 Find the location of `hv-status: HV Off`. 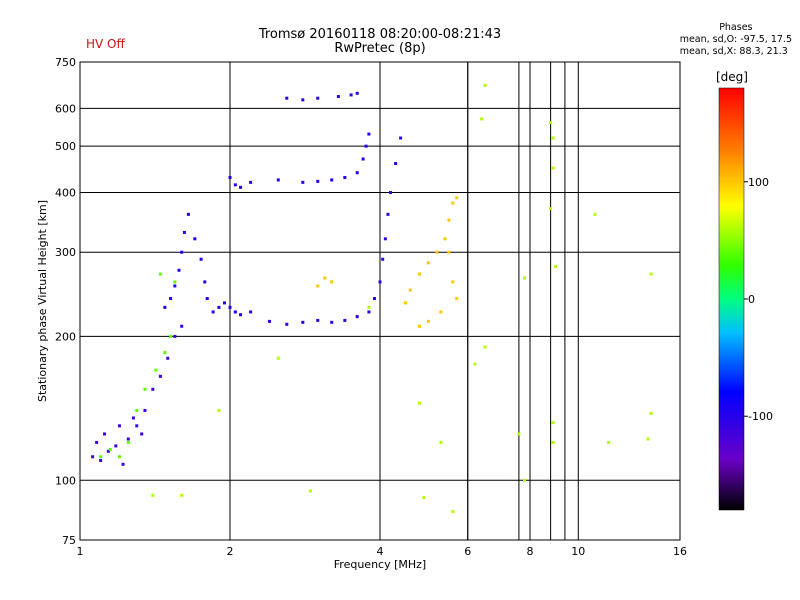

hv-status: HV Off is located at coordinates (105, 44).